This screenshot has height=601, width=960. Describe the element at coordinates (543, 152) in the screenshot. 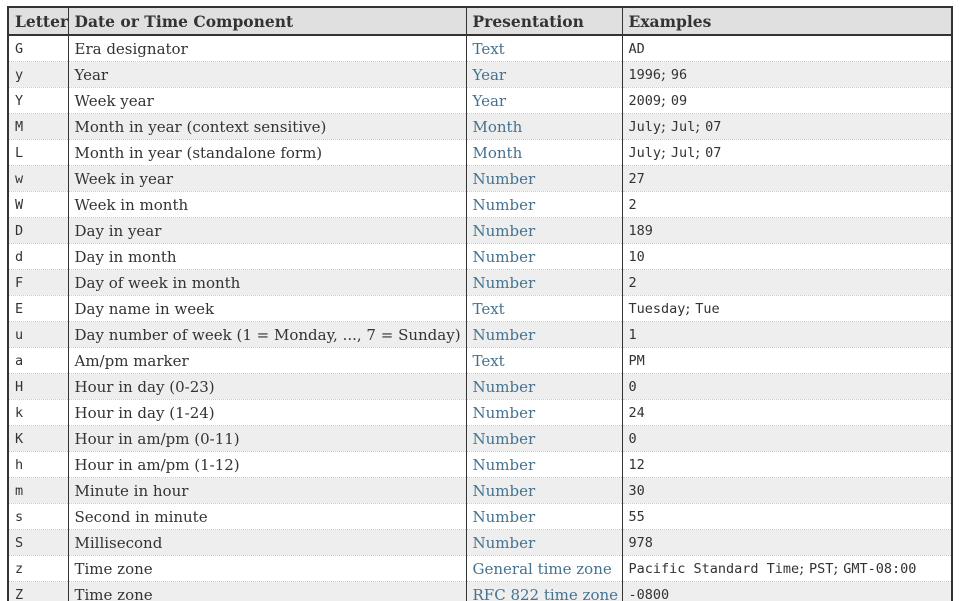

I see `presentation-cell: Month` at that location.